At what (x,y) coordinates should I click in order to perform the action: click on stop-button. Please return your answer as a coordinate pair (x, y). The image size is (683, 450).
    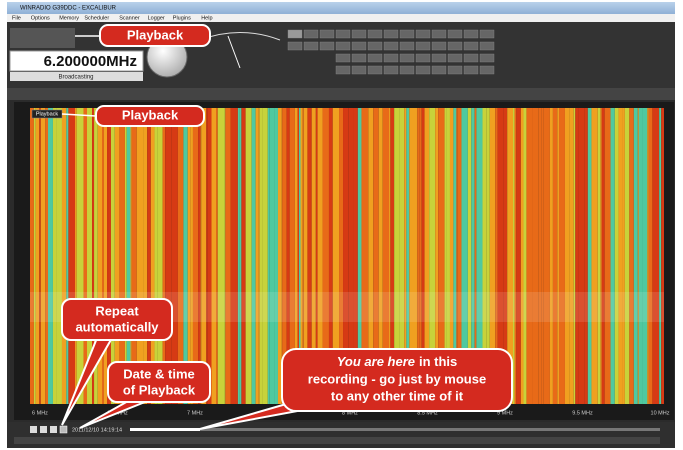
    Looking at the image, I should click on (53, 429).